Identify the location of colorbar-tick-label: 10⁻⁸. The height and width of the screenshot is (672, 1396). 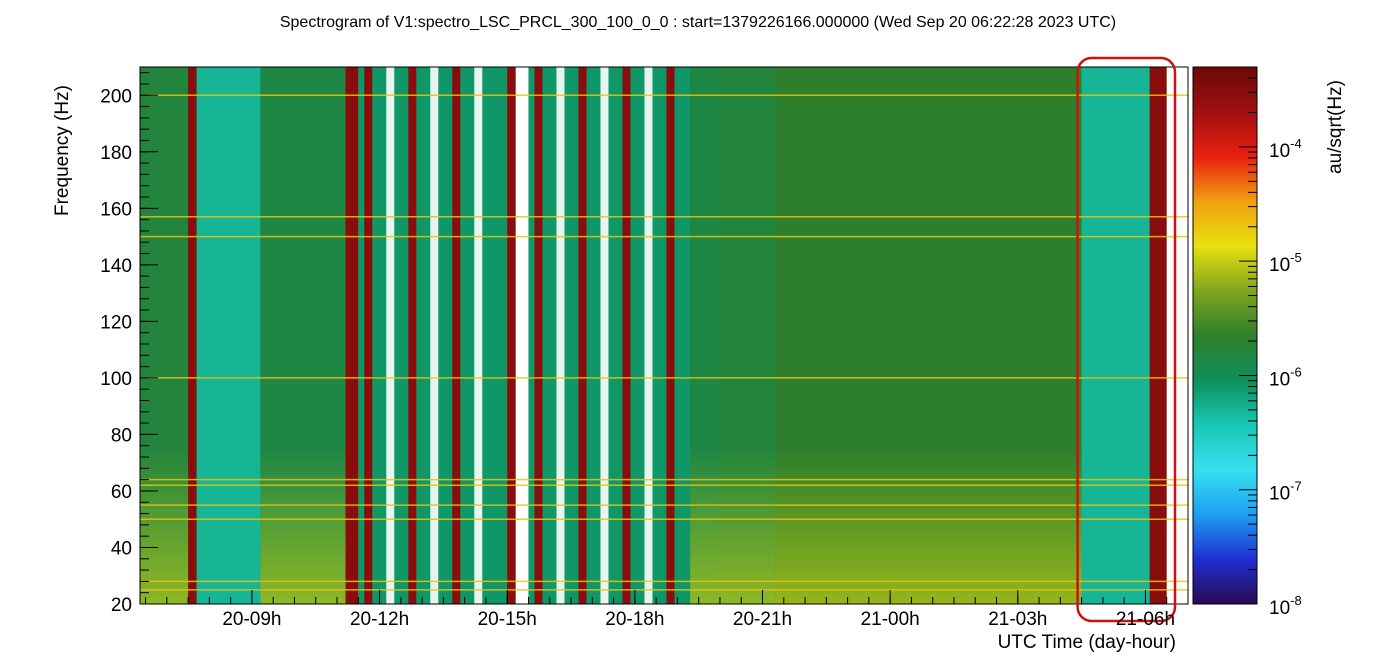
(1285, 606).